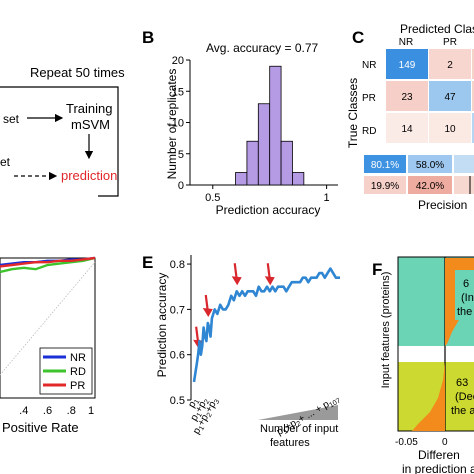  I want to click on legend-rd-label: RD, so click(78, 372).